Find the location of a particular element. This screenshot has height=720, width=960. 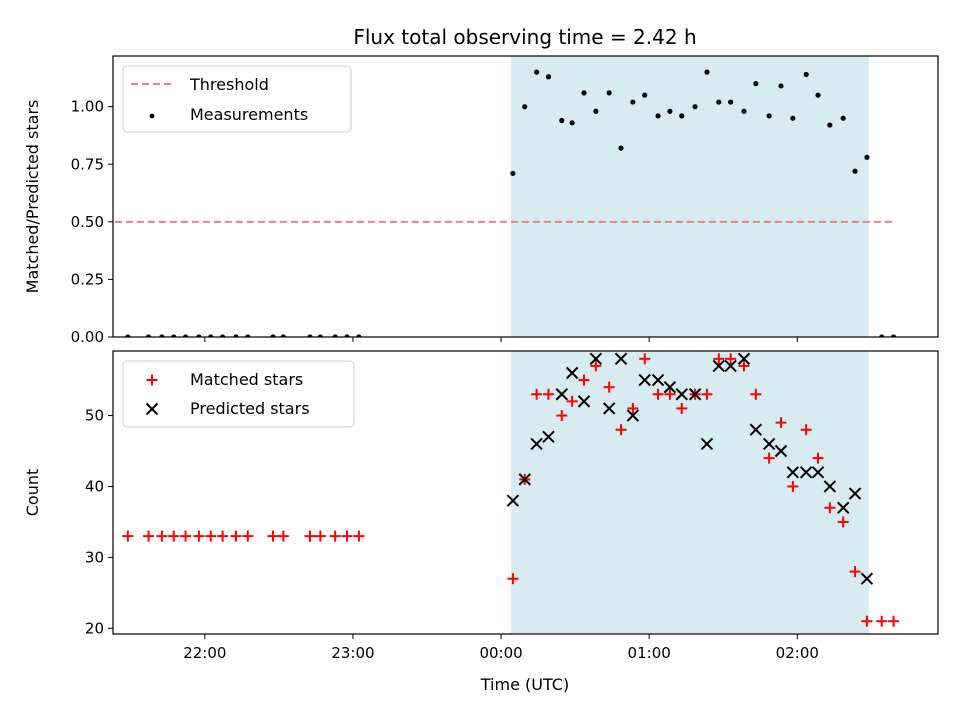

p1-ytick-label-3: 50 is located at coordinates (94, 416).